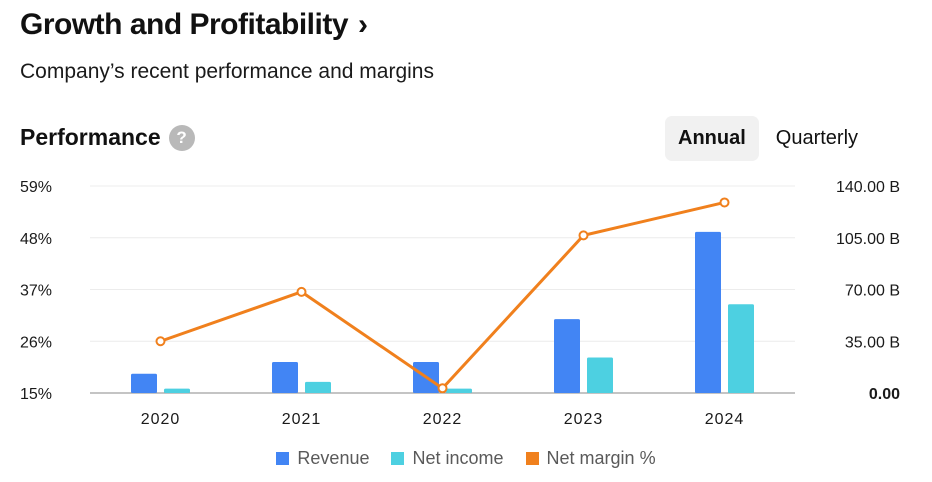 This screenshot has width=932, height=482. What do you see at coordinates (181, 137) in the screenshot?
I see `help-icon: ?` at bounding box center [181, 137].